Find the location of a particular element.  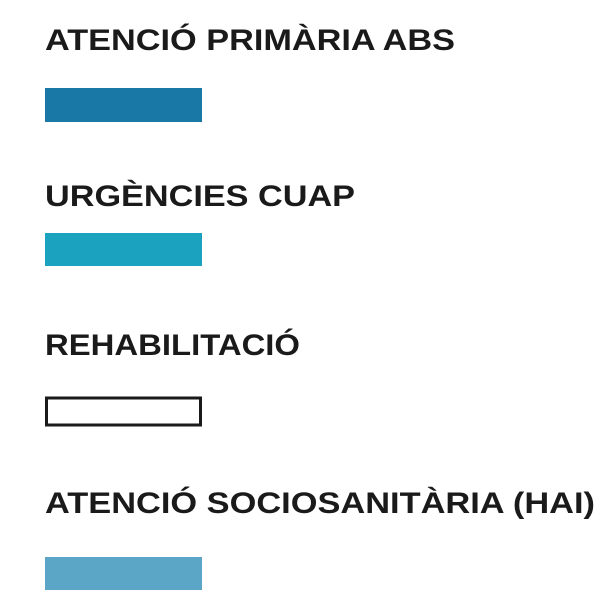

legend-label: ATENCIÓ PRIMÀRIA ABS is located at coordinates (250, 40).